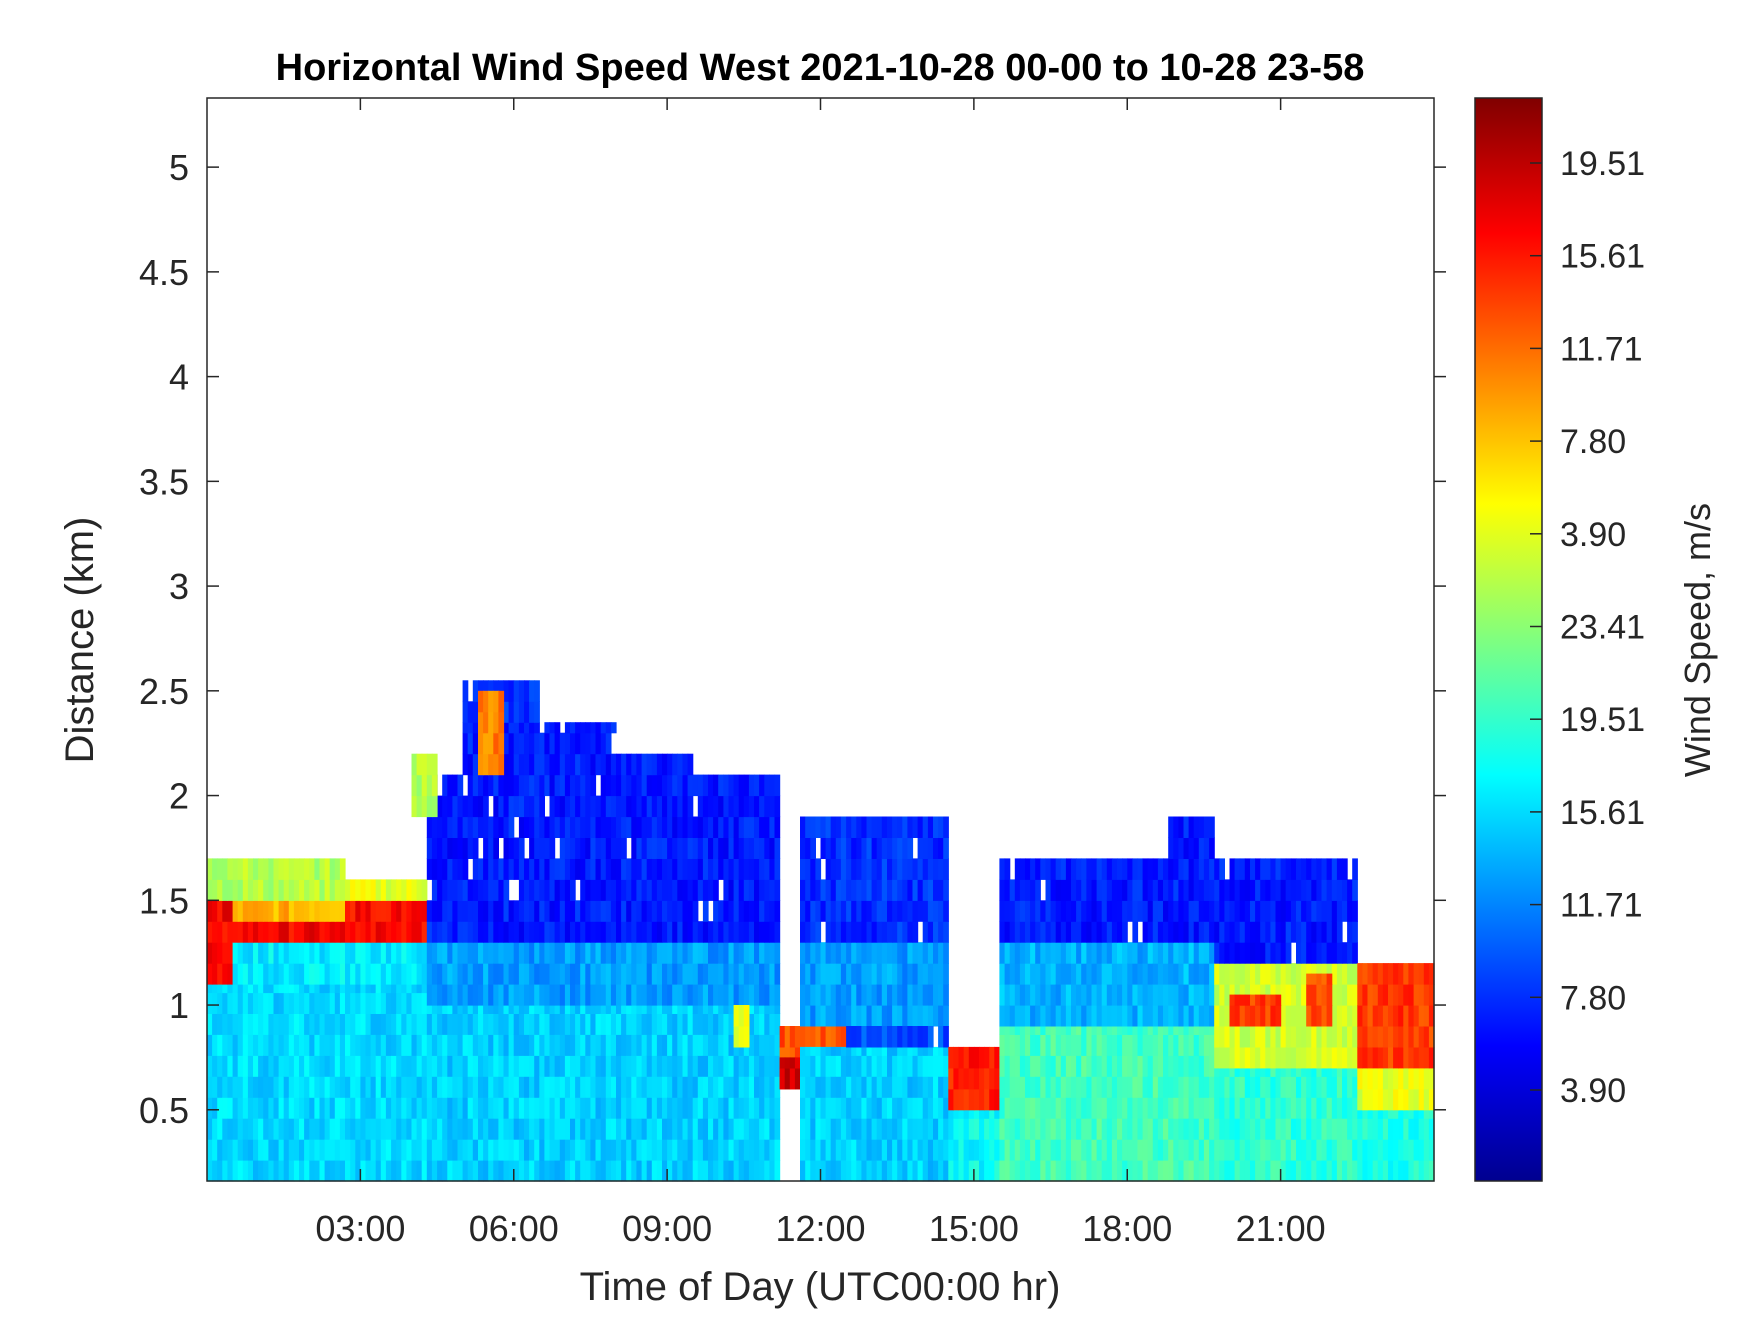 The width and height of the screenshot is (1750, 1318). What do you see at coordinates (179, 796) in the screenshot?
I see `y-tick-label: 2` at bounding box center [179, 796].